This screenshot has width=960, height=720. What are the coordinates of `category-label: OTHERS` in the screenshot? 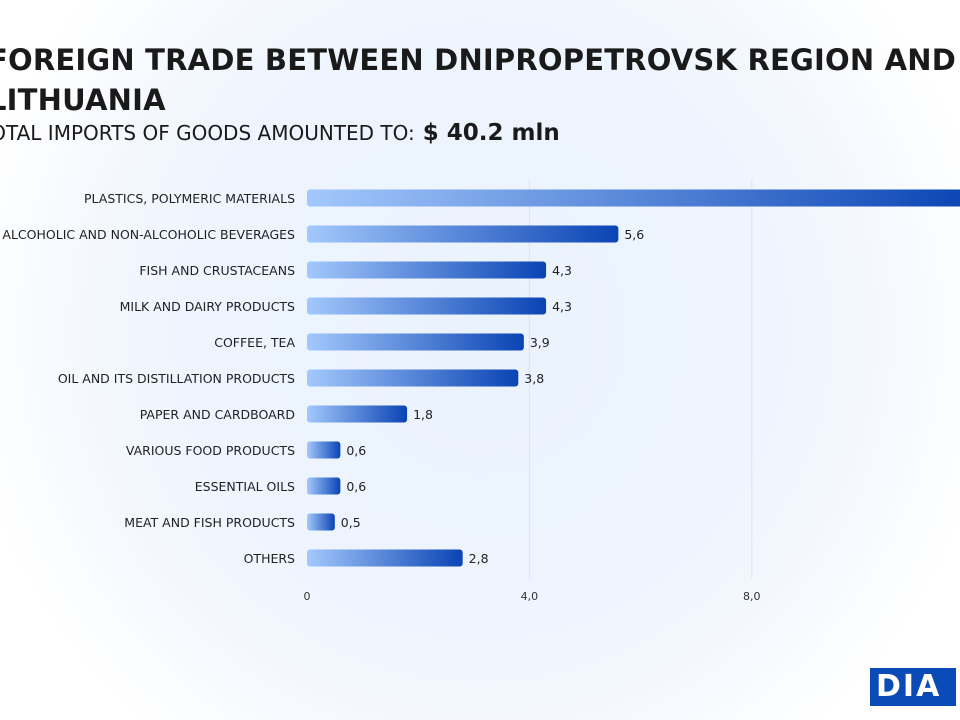 It's located at (269, 558).